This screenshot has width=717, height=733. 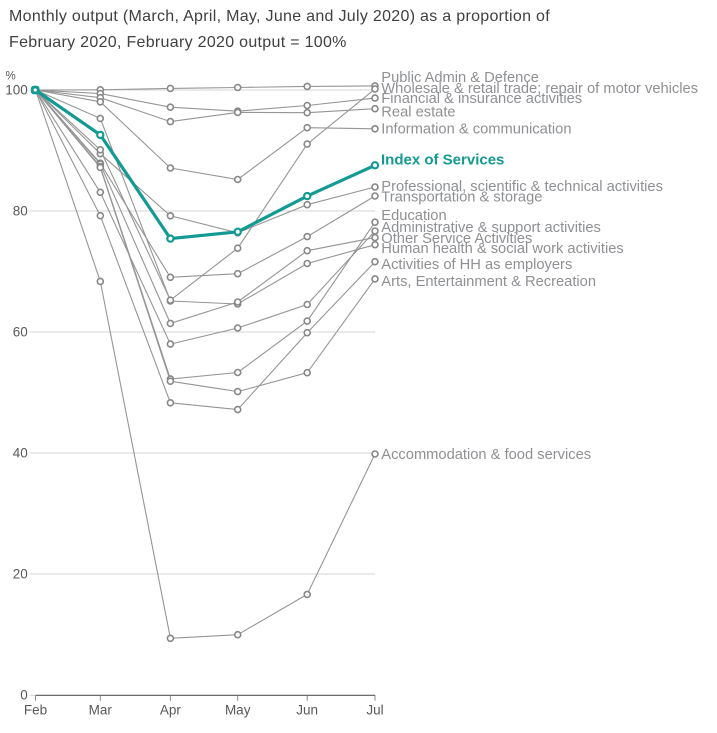 What do you see at coordinates (486, 455) in the screenshot?
I see `svg-text: Accommodation & food services` at bounding box center [486, 455].